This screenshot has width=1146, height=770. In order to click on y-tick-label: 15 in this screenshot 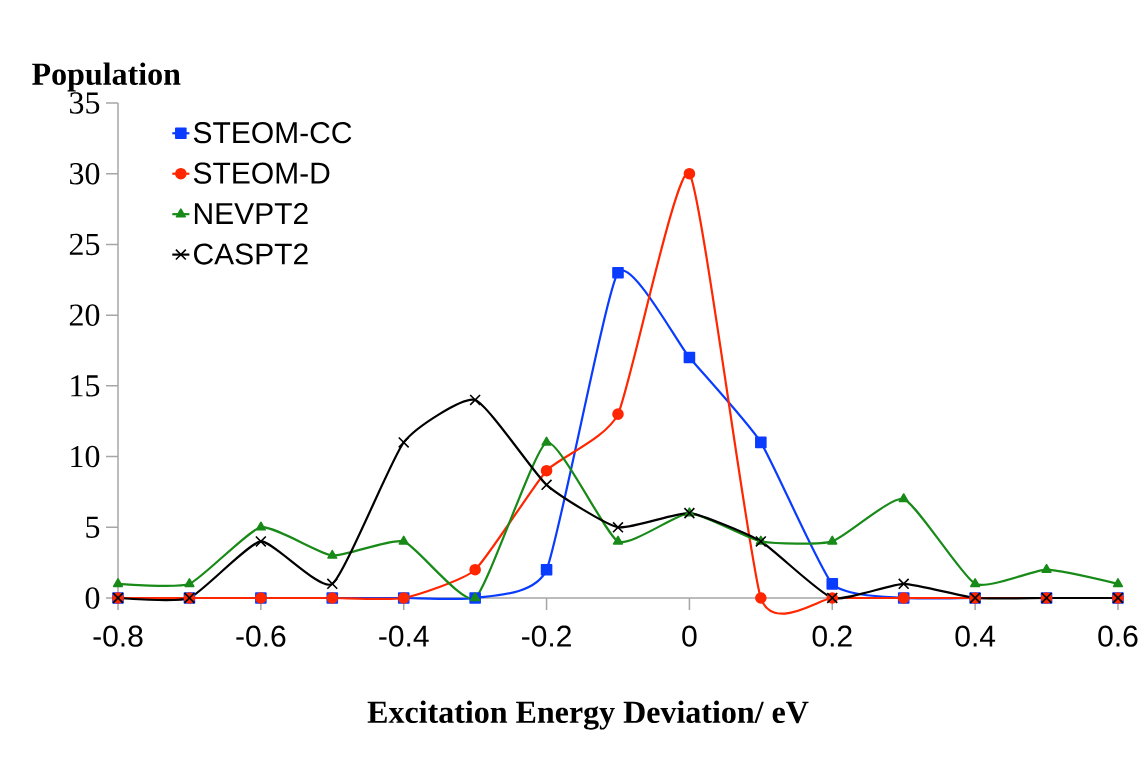, I will do `click(85, 386)`.